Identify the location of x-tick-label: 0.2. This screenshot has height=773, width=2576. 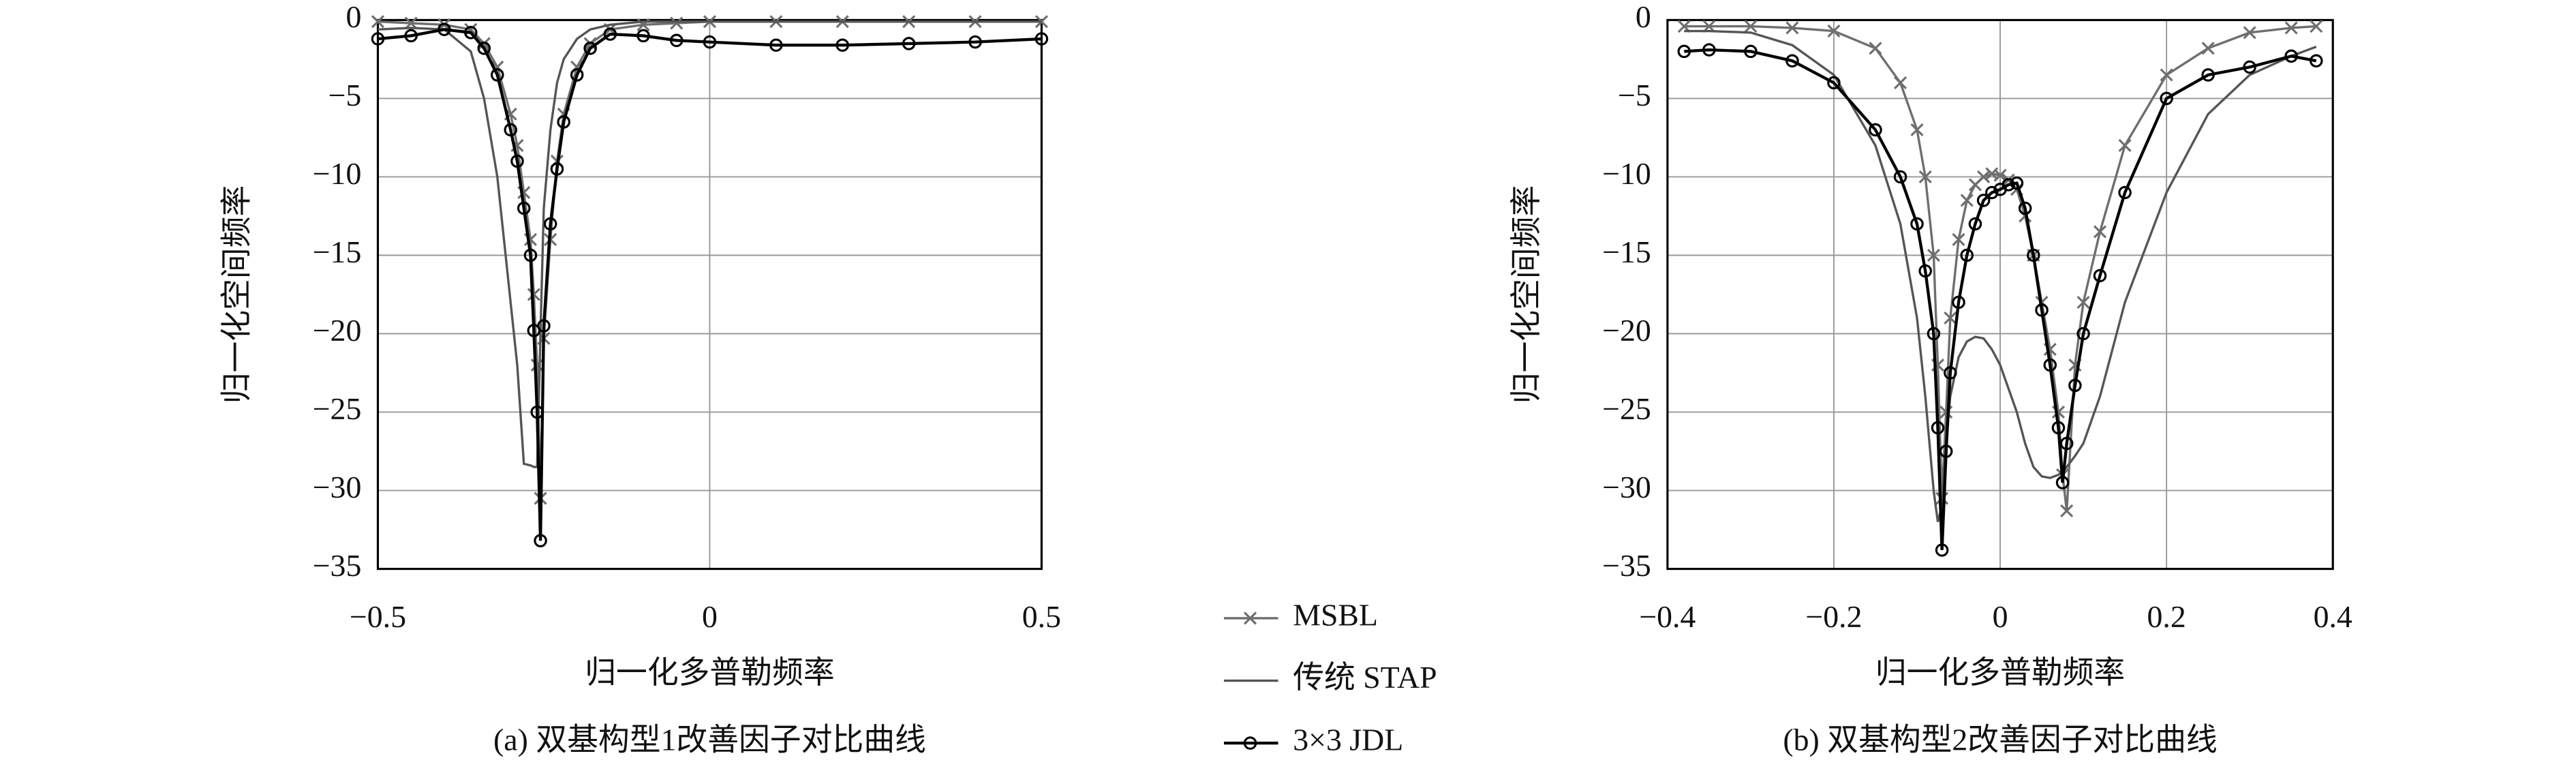
(2166, 616).